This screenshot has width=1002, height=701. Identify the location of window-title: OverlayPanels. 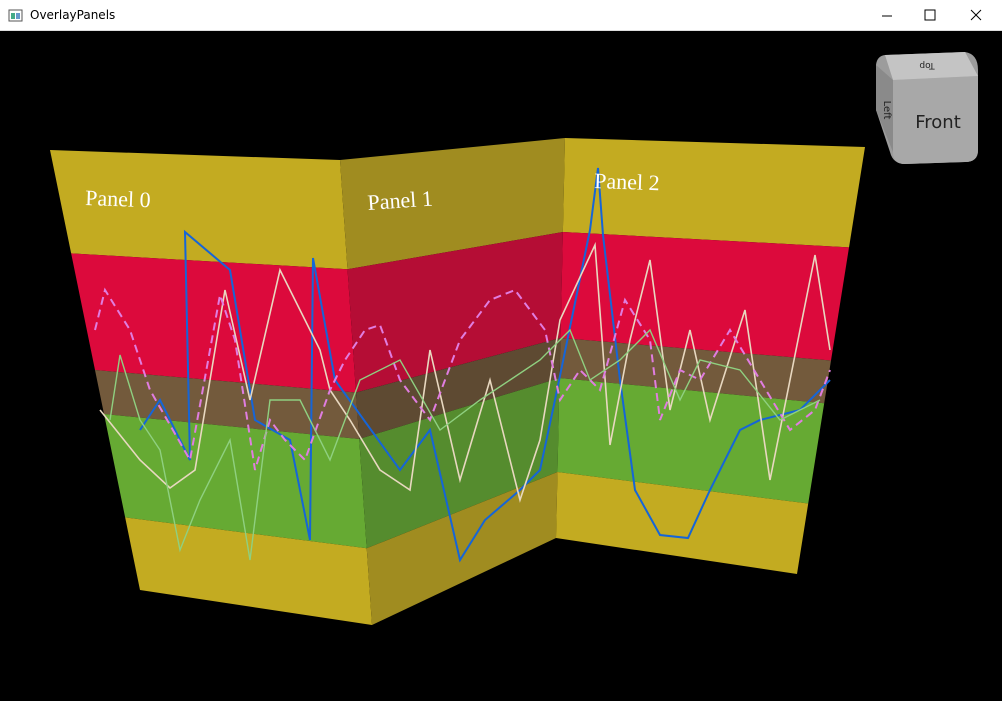
(73, 15).